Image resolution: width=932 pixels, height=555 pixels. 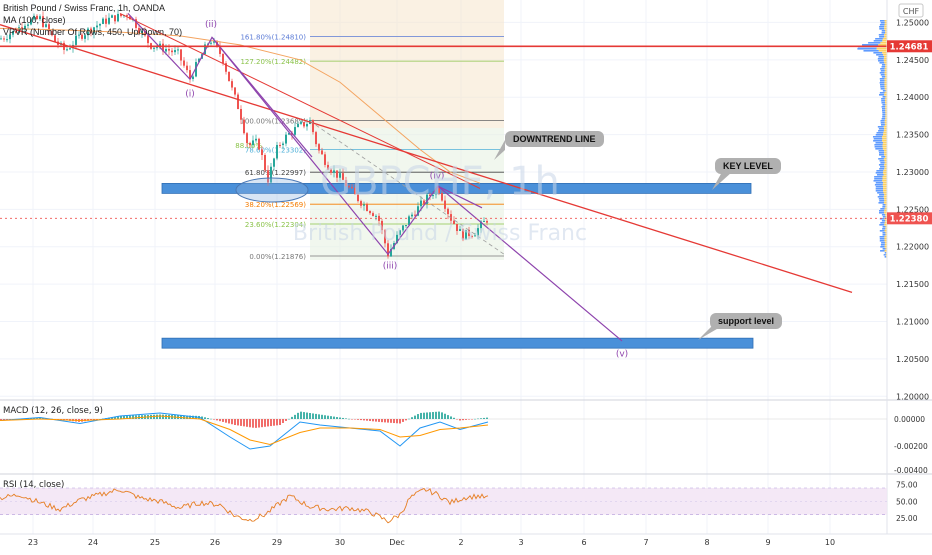 I want to click on macd-tick-label: -0.00200, so click(x=911, y=446).